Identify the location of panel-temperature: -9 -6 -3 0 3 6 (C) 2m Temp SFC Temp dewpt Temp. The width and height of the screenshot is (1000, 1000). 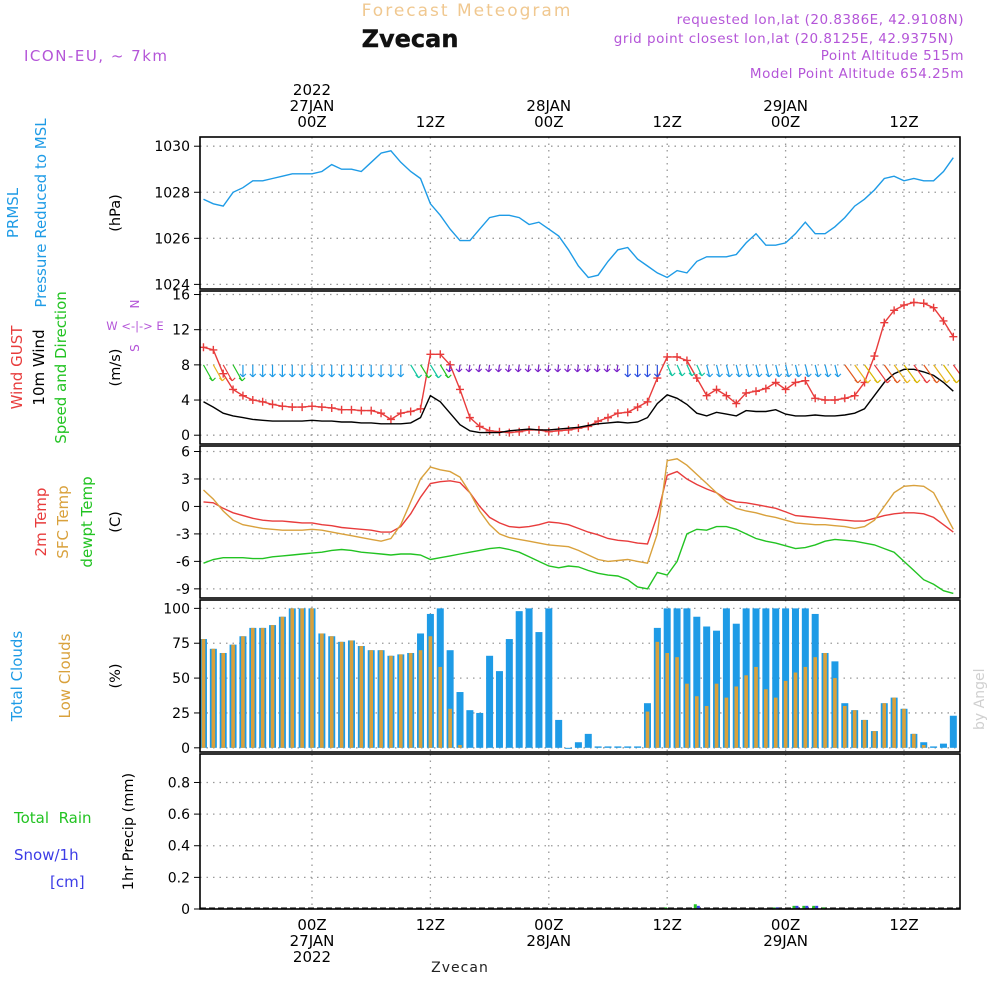
(496, 521).